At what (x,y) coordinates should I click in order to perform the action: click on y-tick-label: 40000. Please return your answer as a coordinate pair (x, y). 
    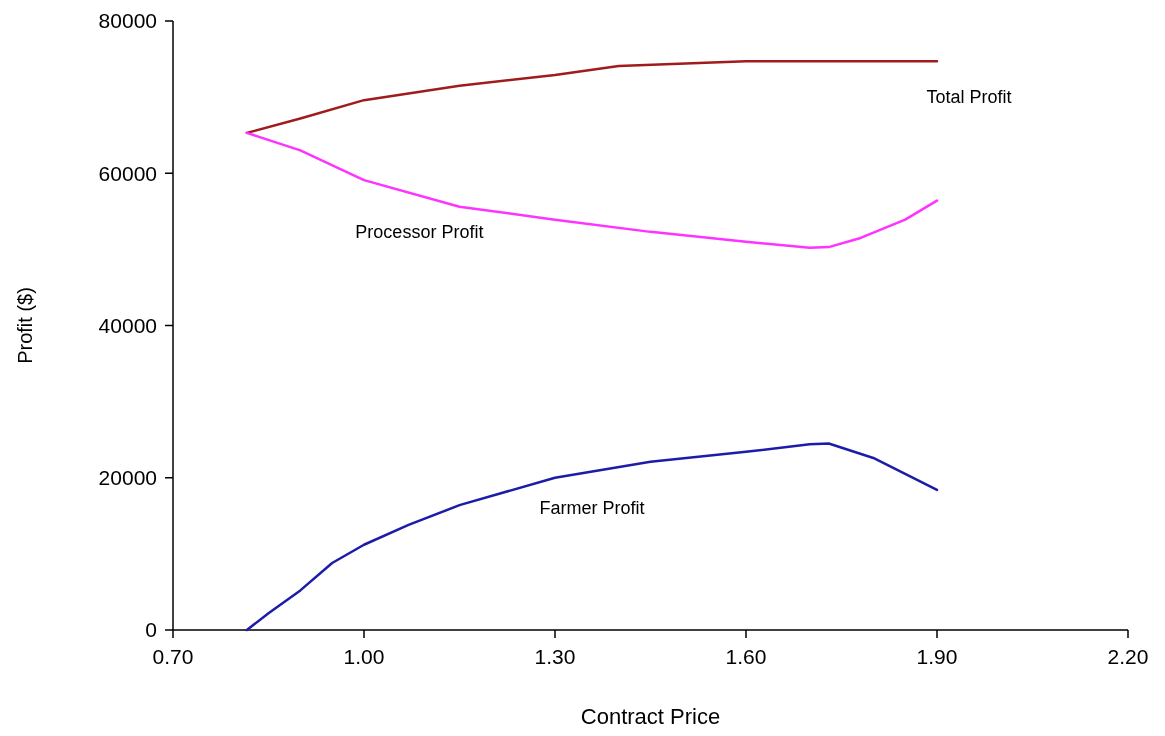
    Looking at the image, I should click on (127, 325).